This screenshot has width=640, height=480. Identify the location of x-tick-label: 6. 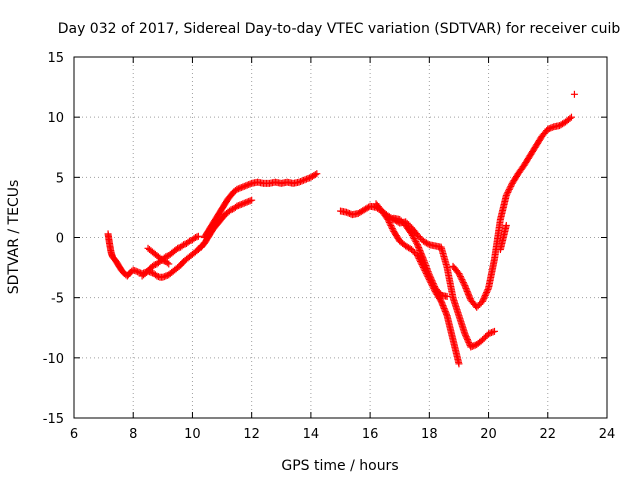
(74, 434).